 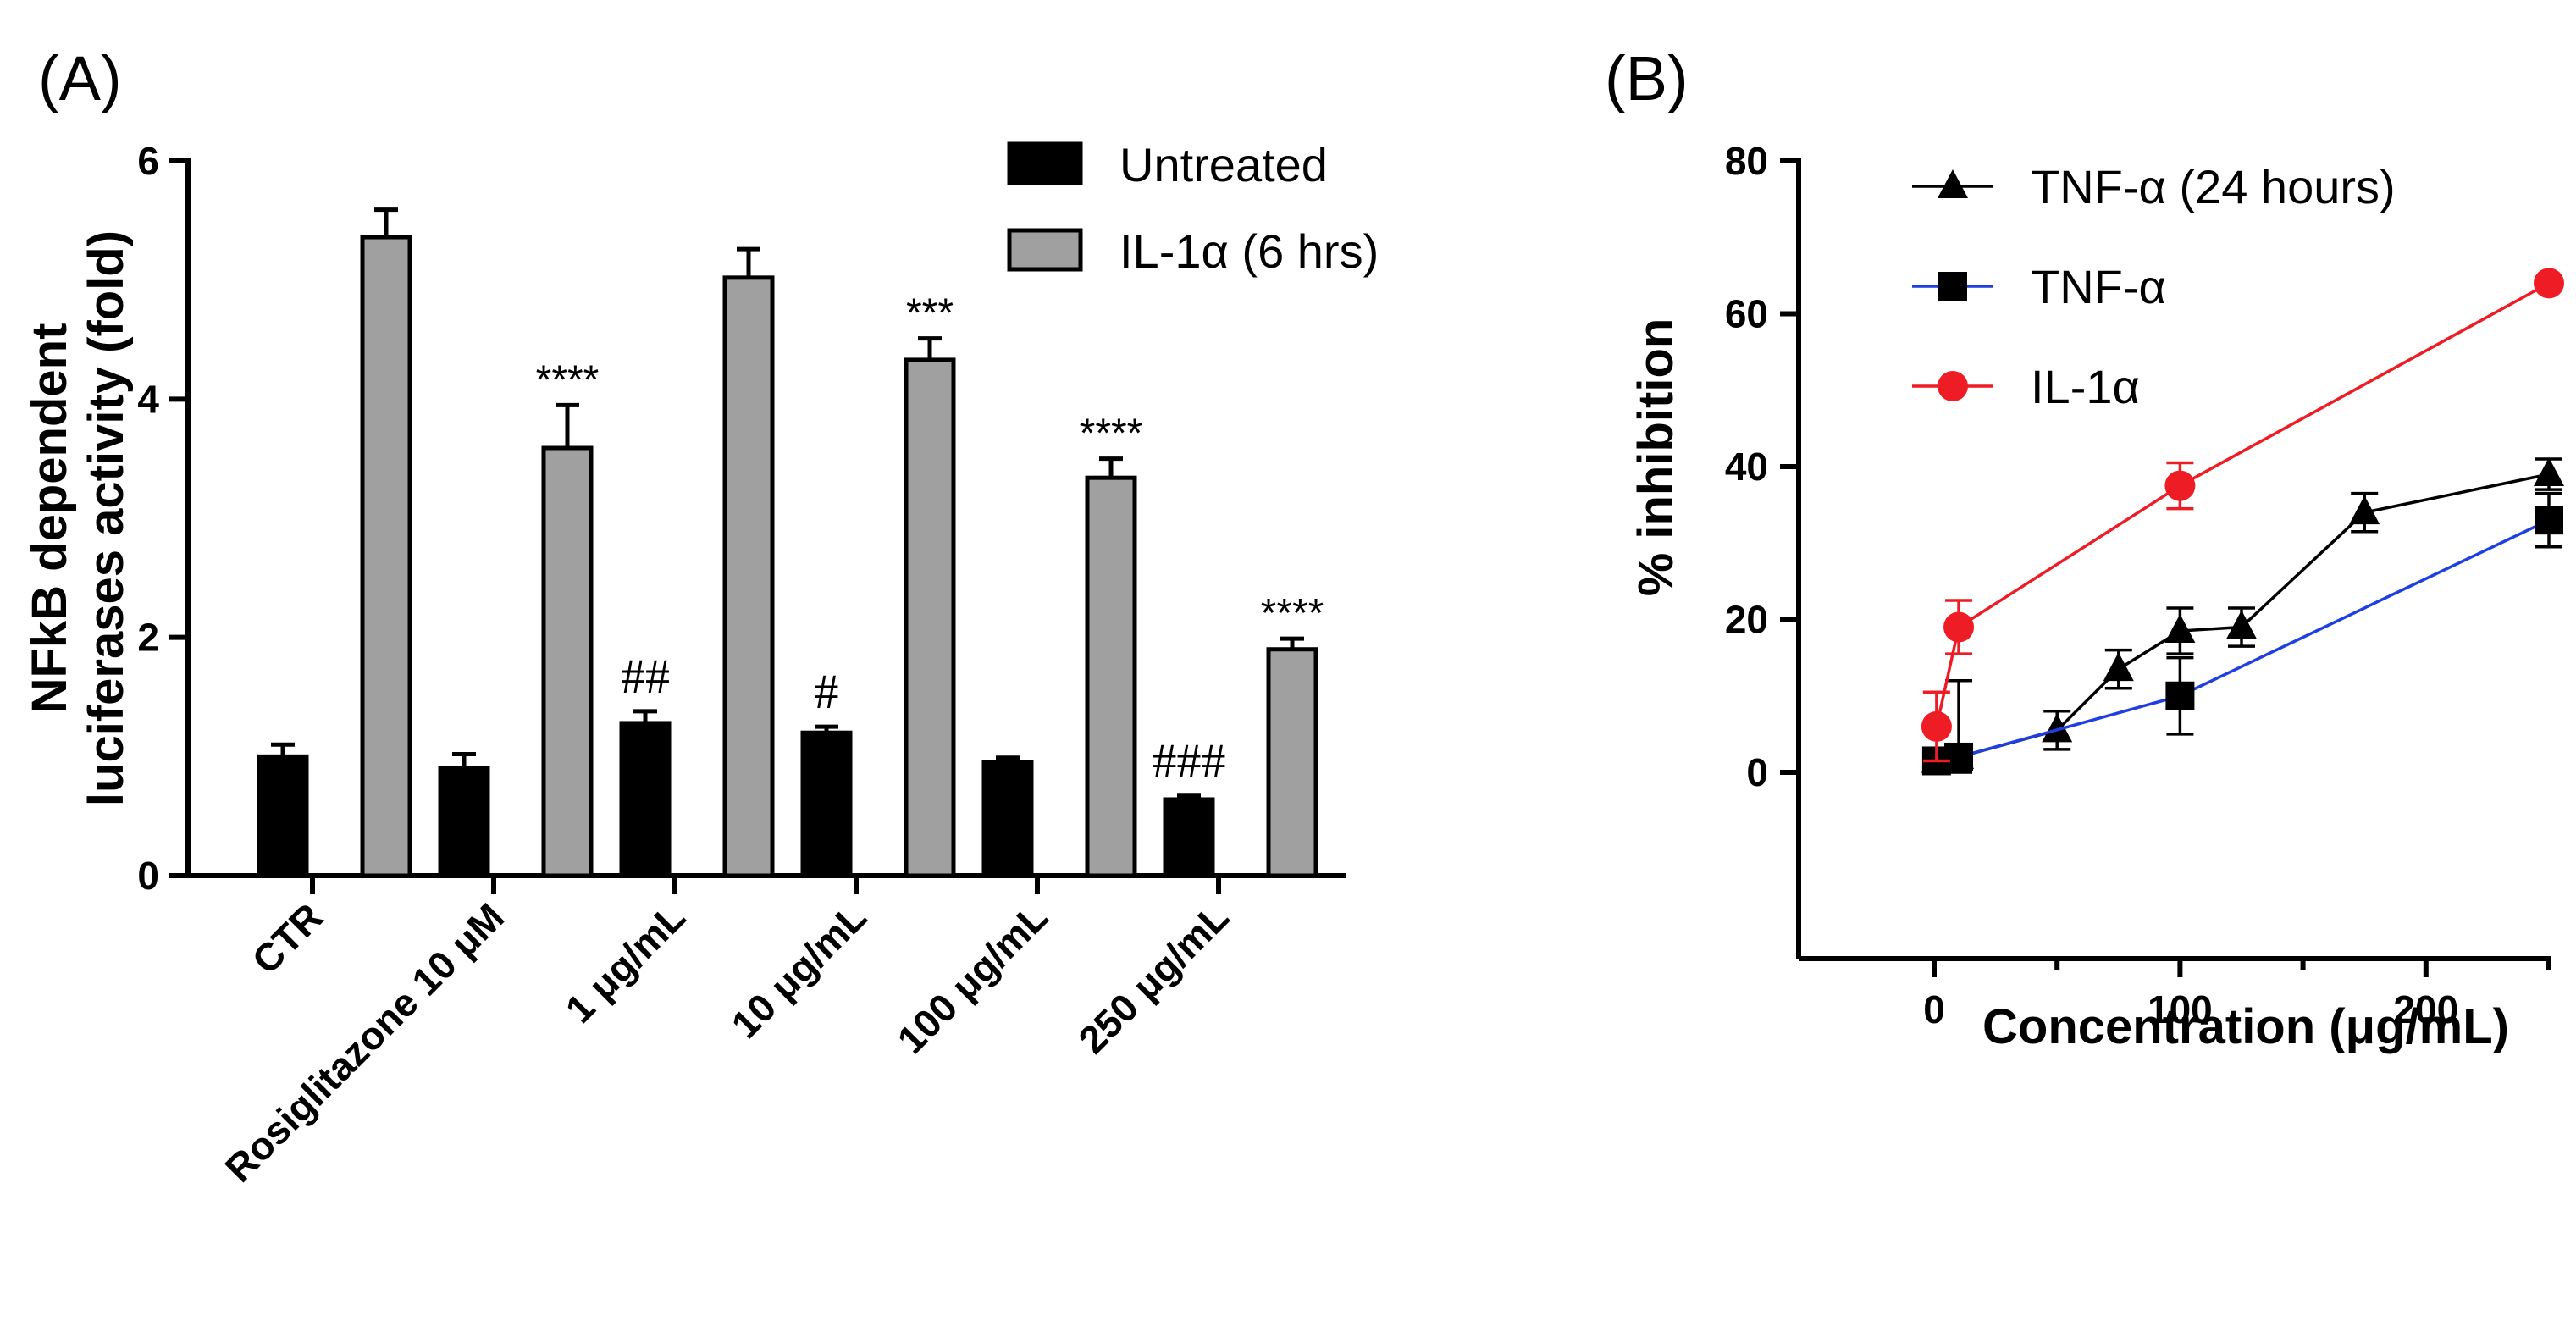 What do you see at coordinates (2425, 1009) in the screenshot?
I see `panel-b-xtick-label-200: 200` at bounding box center [2425, 1009].